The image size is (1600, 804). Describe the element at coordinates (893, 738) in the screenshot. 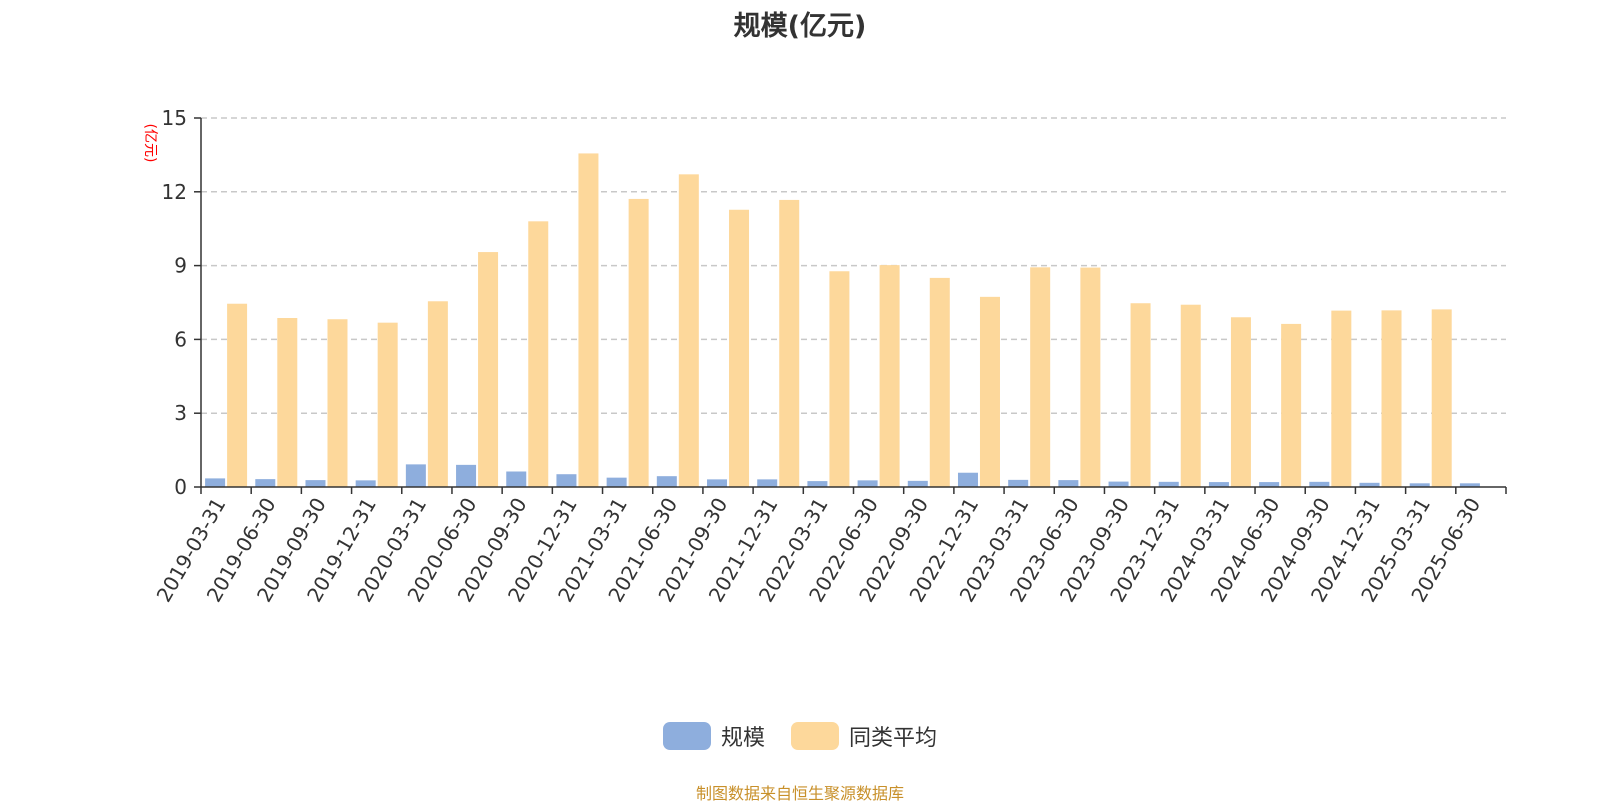

I see `legend-label-peer-average: 同类平均` at that location.